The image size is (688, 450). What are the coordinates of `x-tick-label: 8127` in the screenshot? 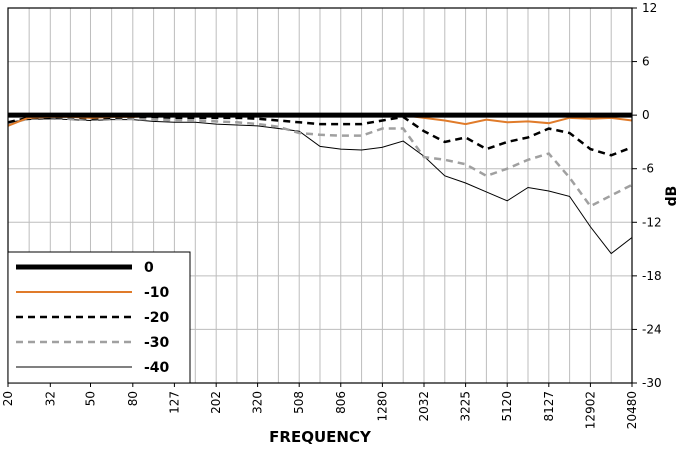 It's located at (549, 406).